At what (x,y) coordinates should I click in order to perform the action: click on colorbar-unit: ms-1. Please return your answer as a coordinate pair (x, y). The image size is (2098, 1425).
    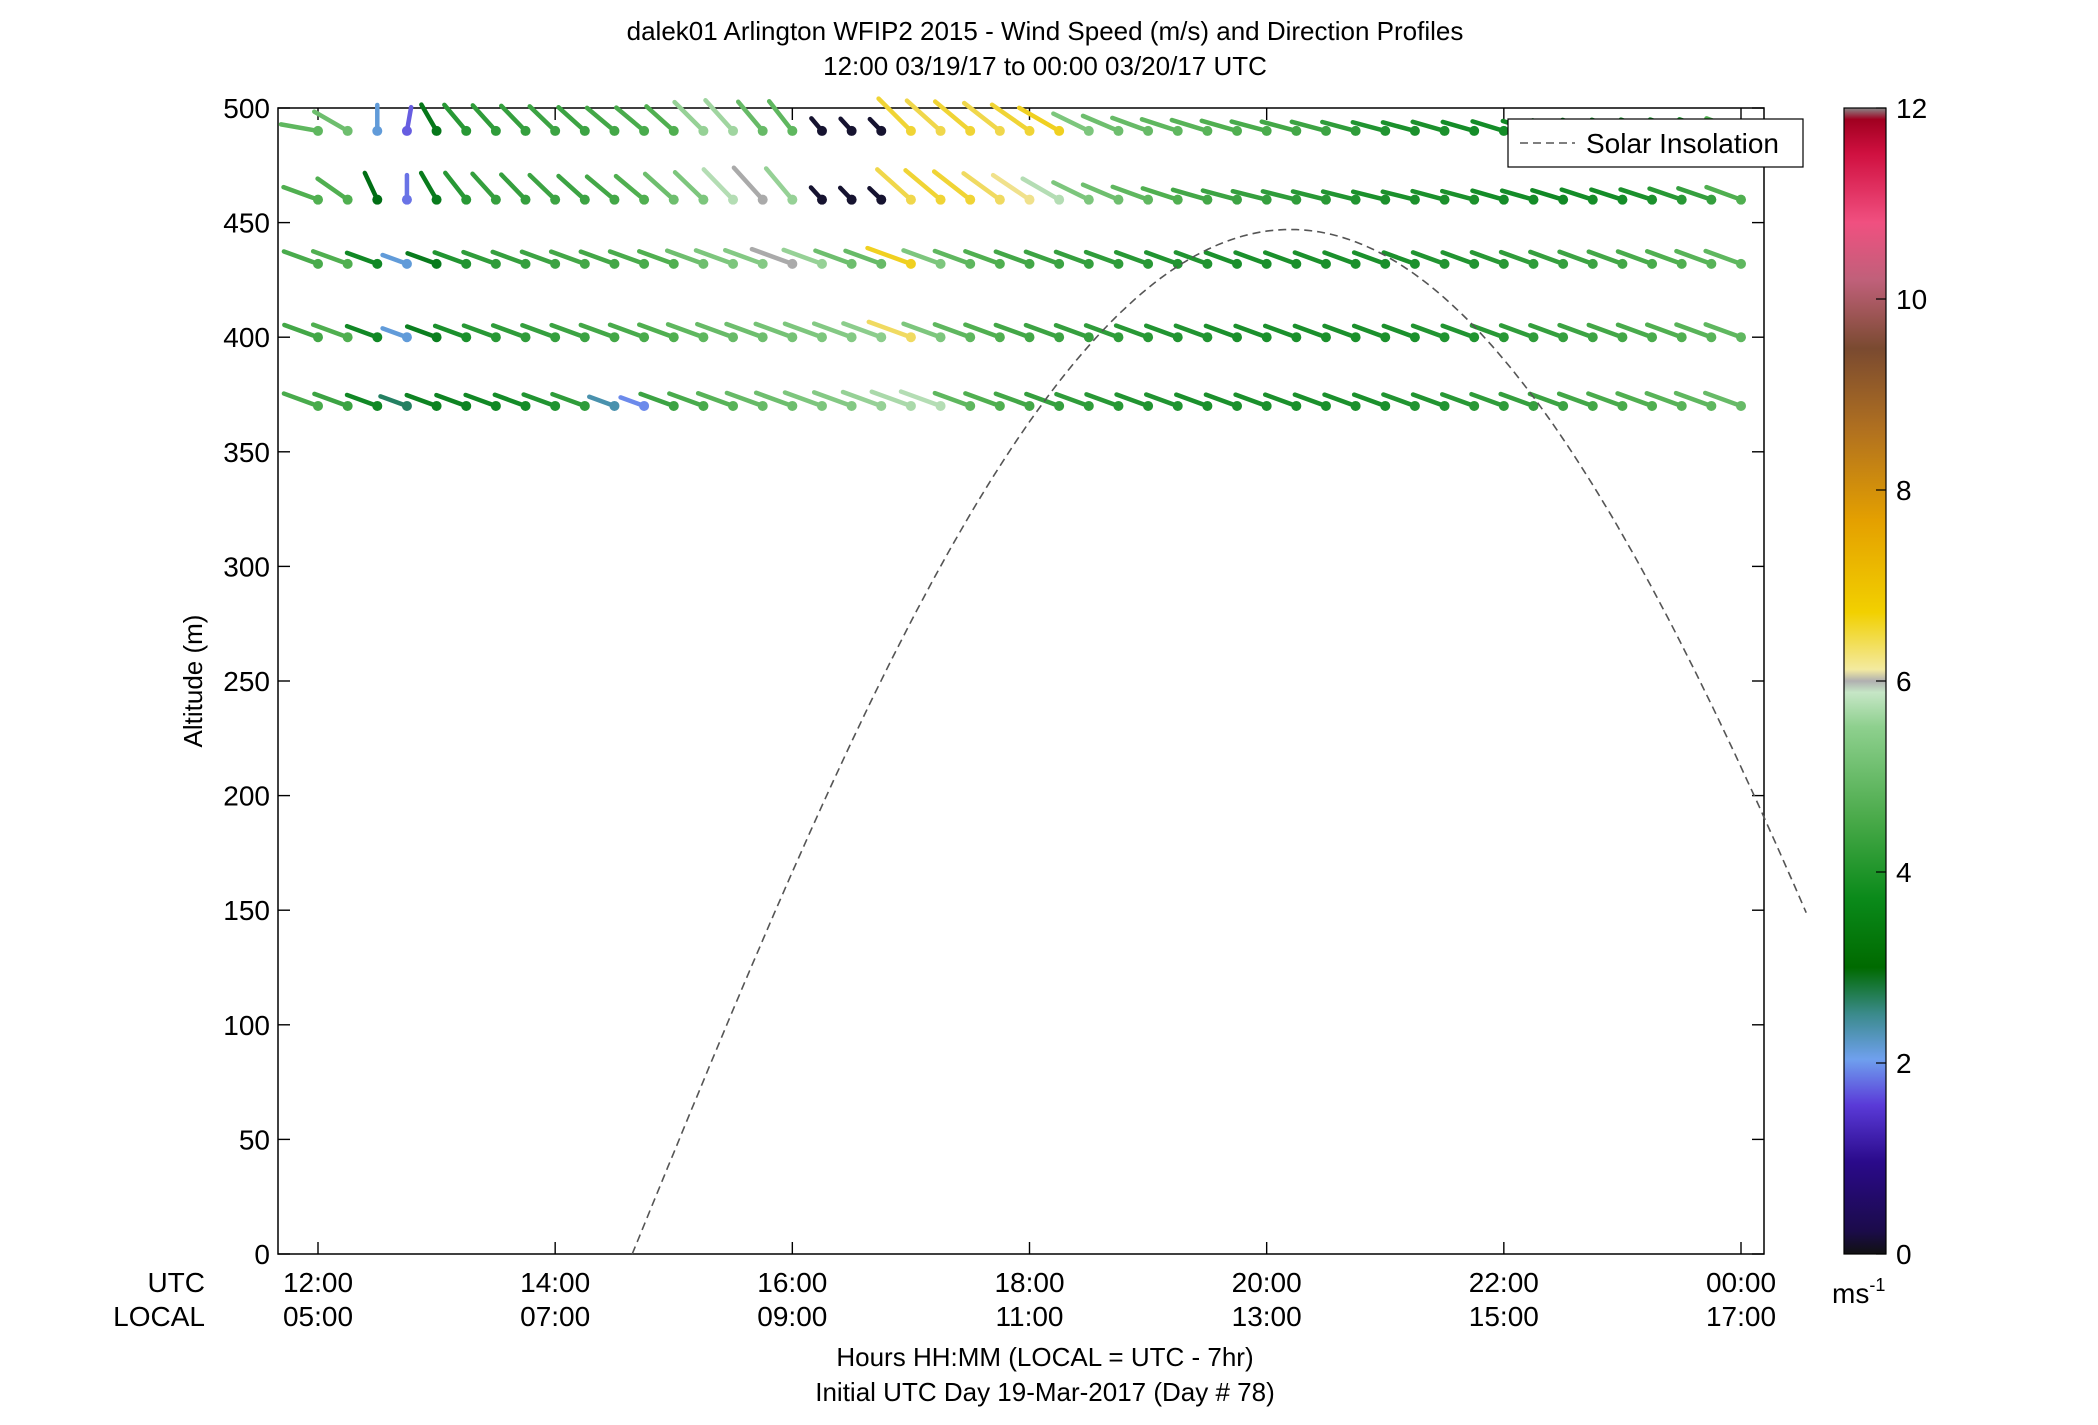
    Looking at the image, I should click on (1858, 1292).